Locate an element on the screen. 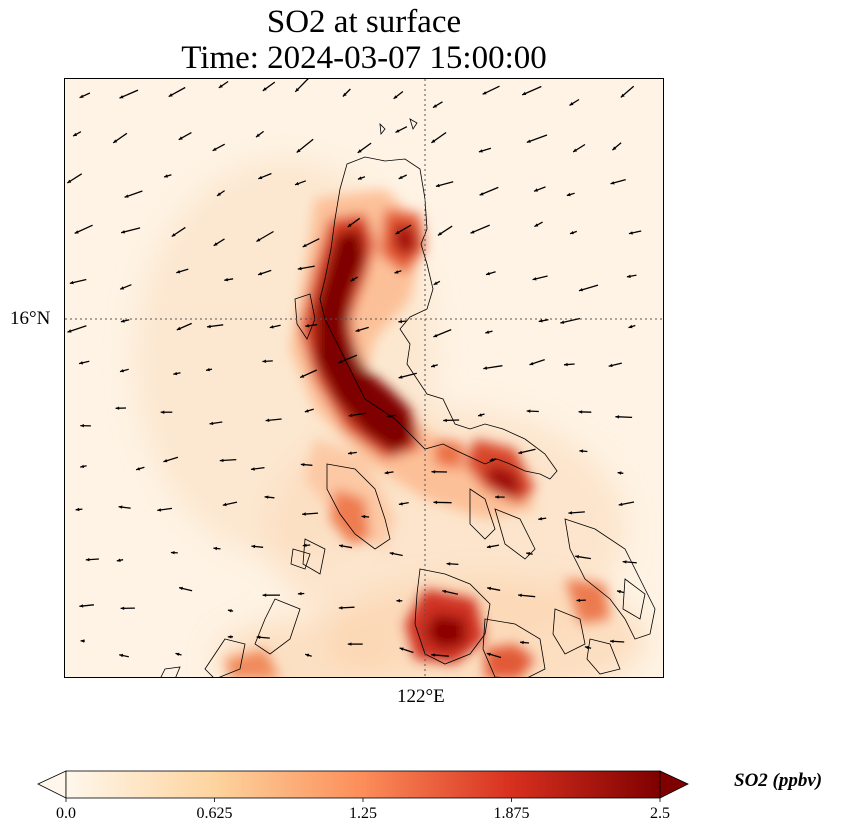 The height and width of the screenshot is (836, 841). colorbar-tick-1: 0.625 is located at coordinates (214, 813).